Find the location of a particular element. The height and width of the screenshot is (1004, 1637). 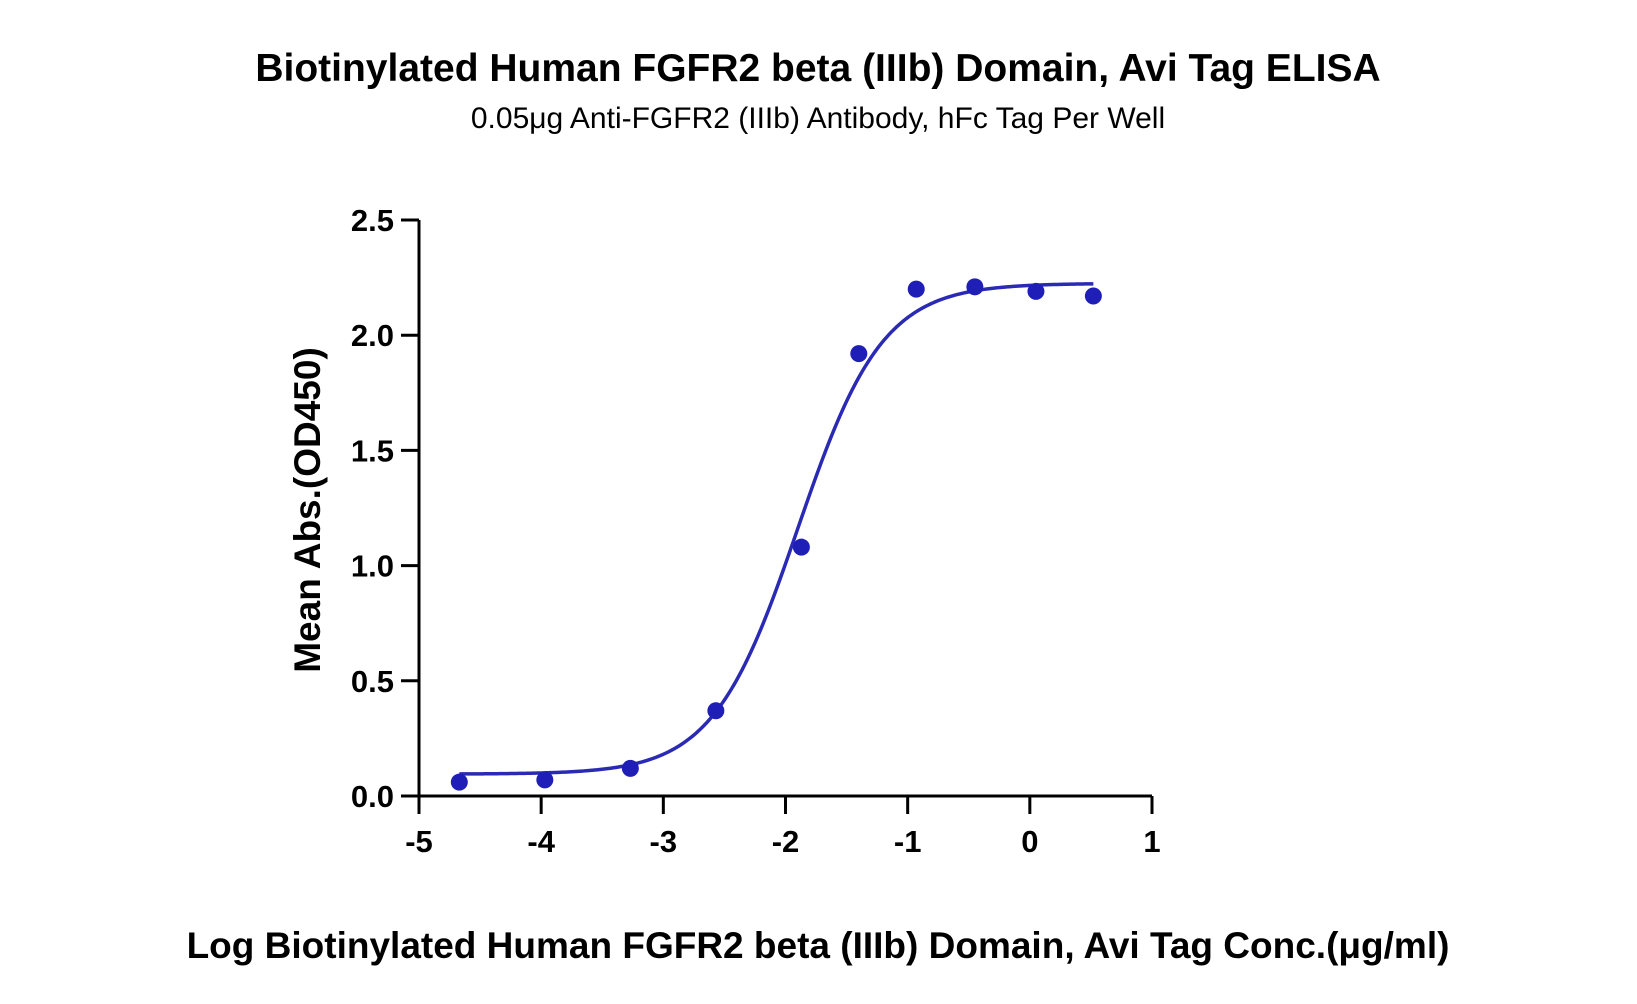

x-tick-label: 0 is located at coordinates (1029, 841).